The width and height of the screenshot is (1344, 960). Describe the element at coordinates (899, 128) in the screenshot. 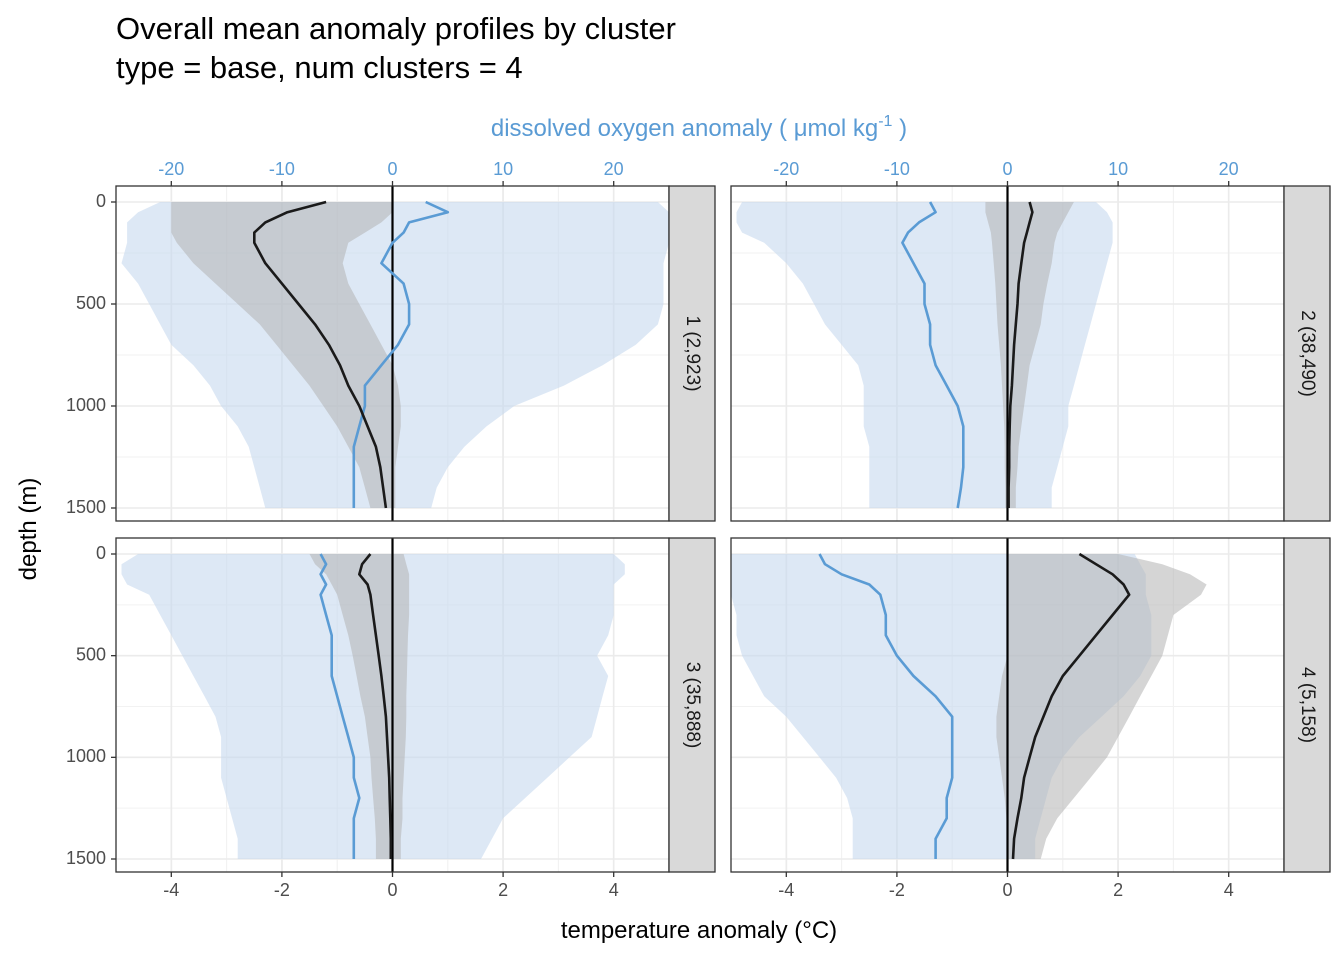

I see `x2-axis-title-end: )` at that location.